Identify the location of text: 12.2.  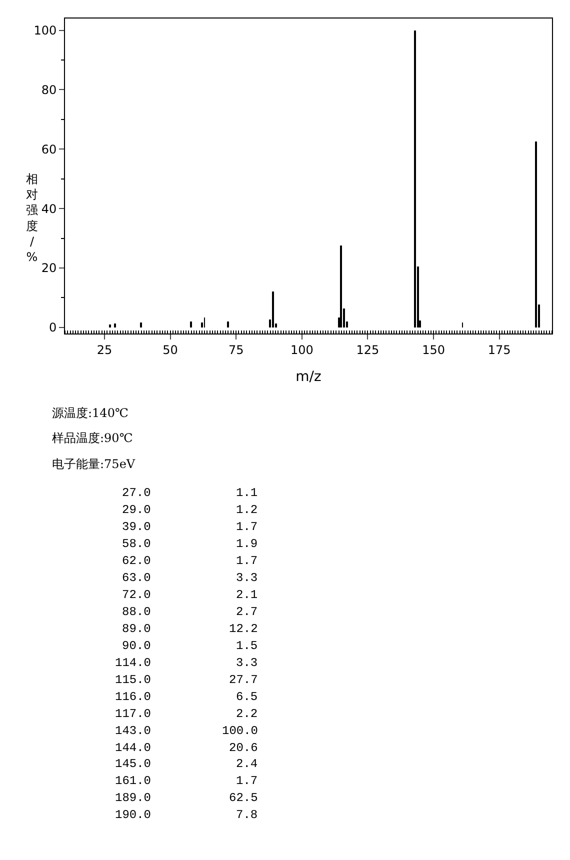
(243, 629).